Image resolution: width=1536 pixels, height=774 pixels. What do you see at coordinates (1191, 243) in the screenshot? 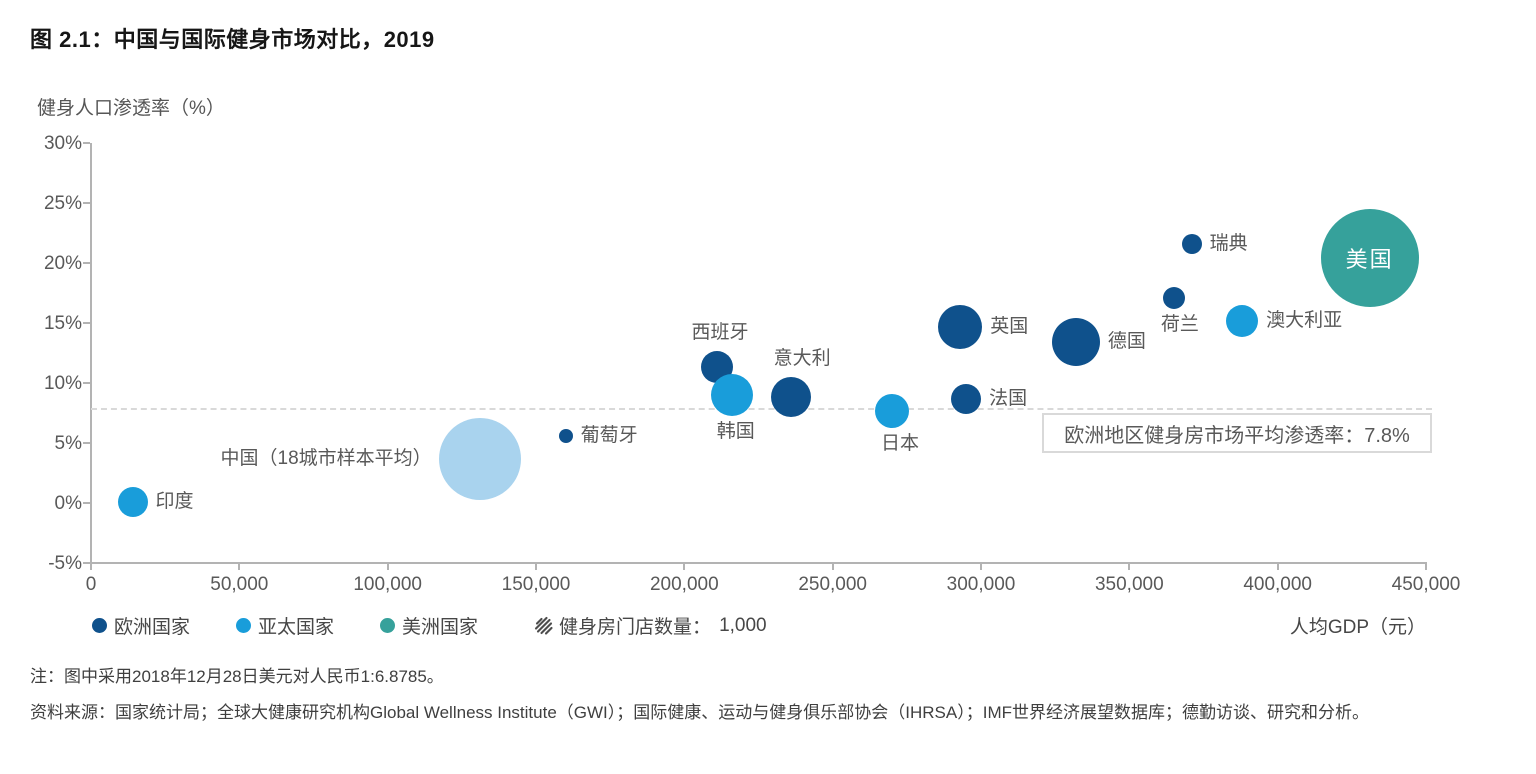
I see `bubble-sweden` at bounding box center [1191, 243].